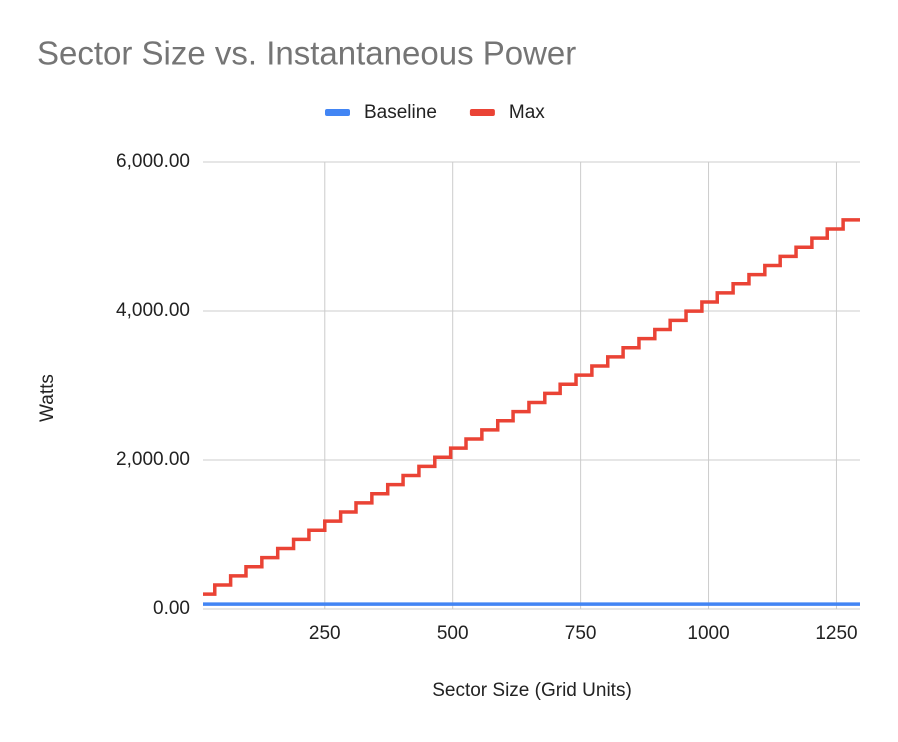  I want to click on y-tick-label: 2,000.00, so click(153, 459).